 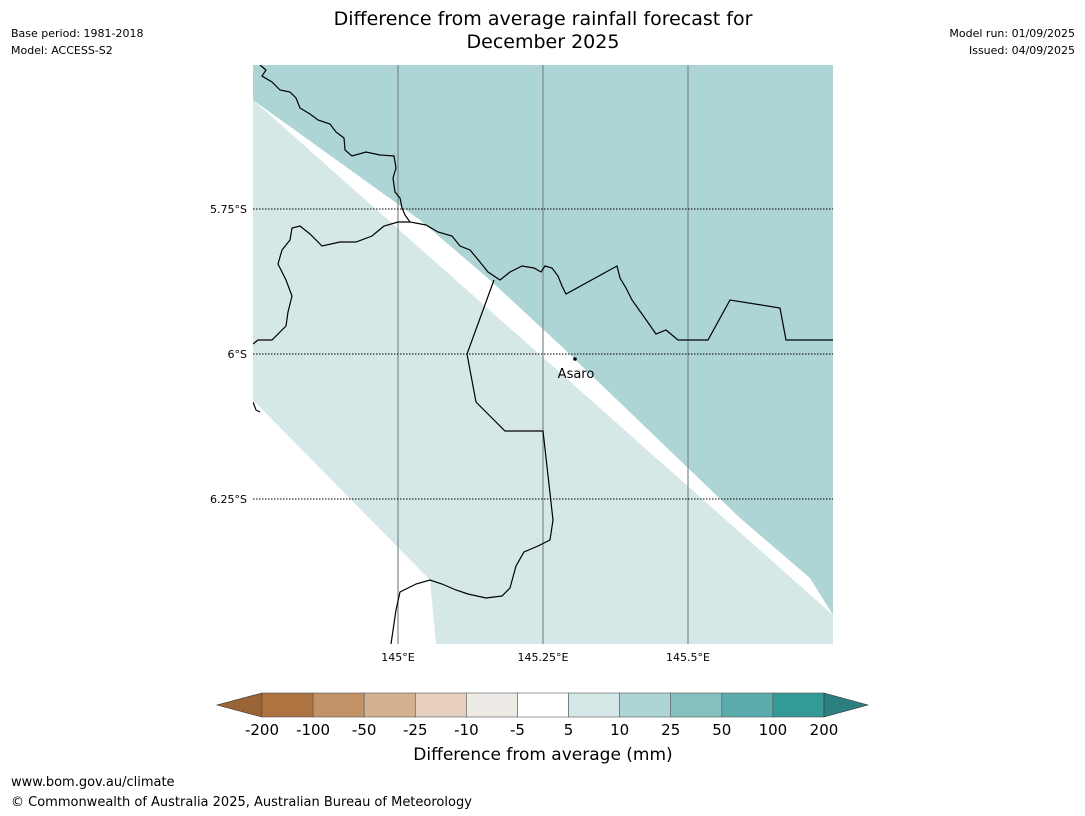 I want to click on colorbar-tick-label: 10, so click(x=619, y=730).